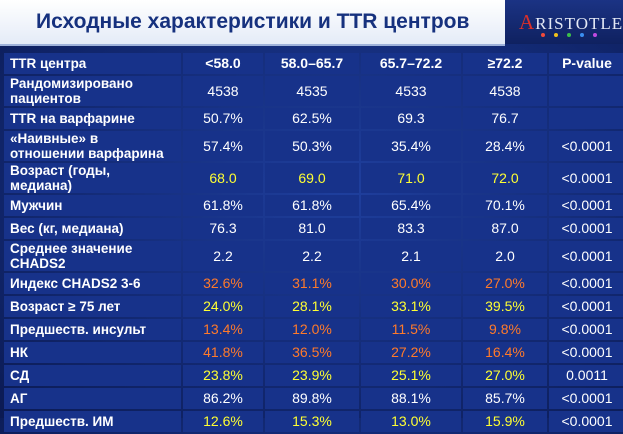 The height and width of the screenshot is (434, 623). Describe the element at coordinates (411, 118) in the screenshot. I see `value-cell: 69.3` at that location.